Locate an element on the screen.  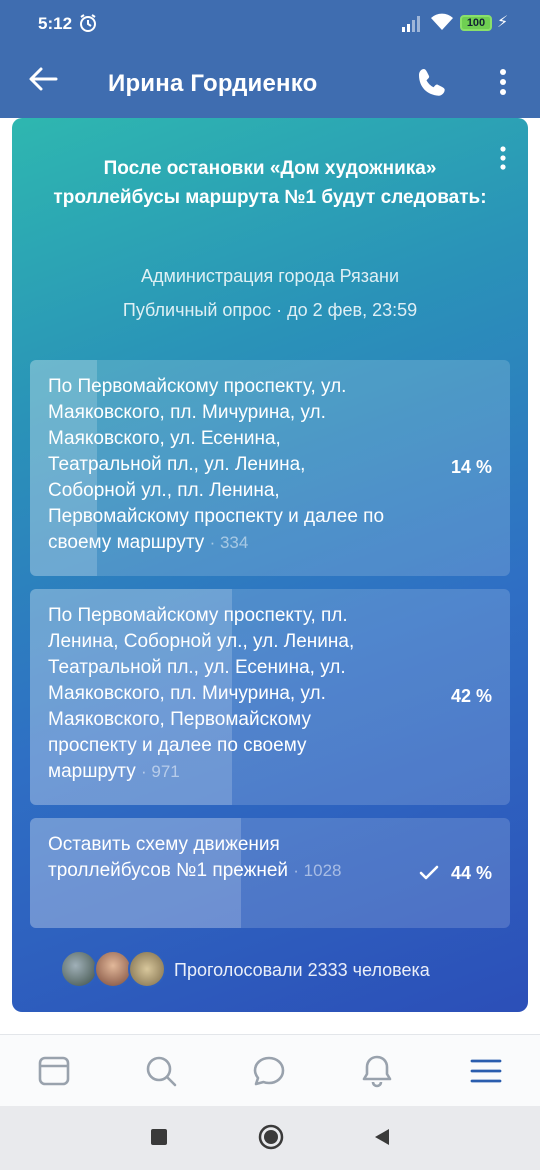
status-bar: 5:12 100 ⚡ is located at coordinates (270, 24).